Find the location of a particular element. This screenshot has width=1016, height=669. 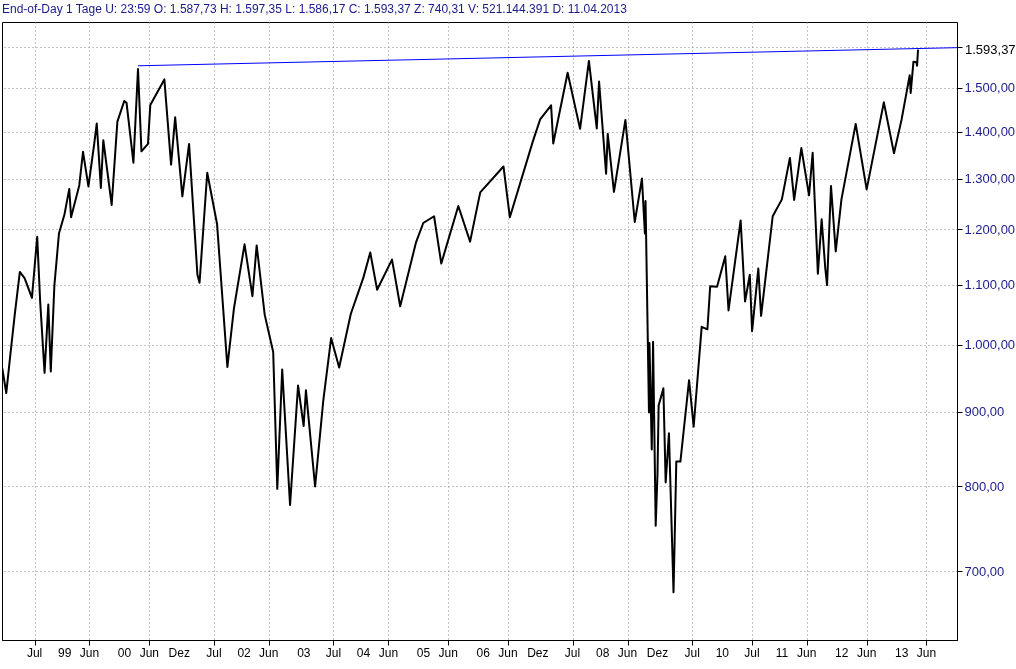

y-tick-label: 1.200,00 is located at coordinates (990, 229).